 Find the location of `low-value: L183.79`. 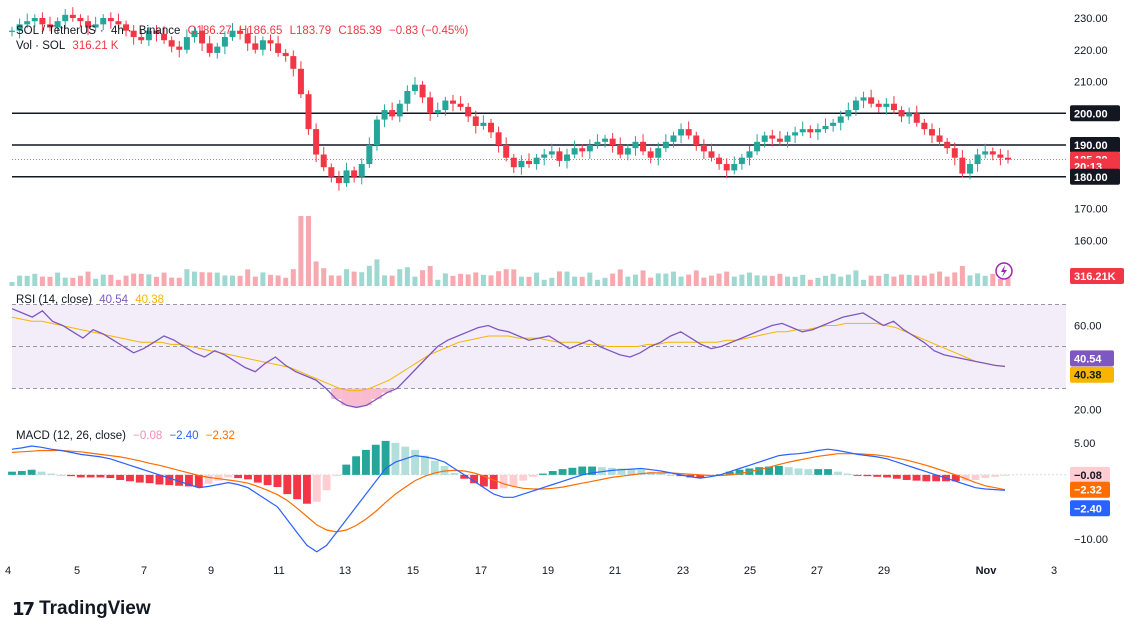

low-value: L183.79 is located at coordinates (310, 31).